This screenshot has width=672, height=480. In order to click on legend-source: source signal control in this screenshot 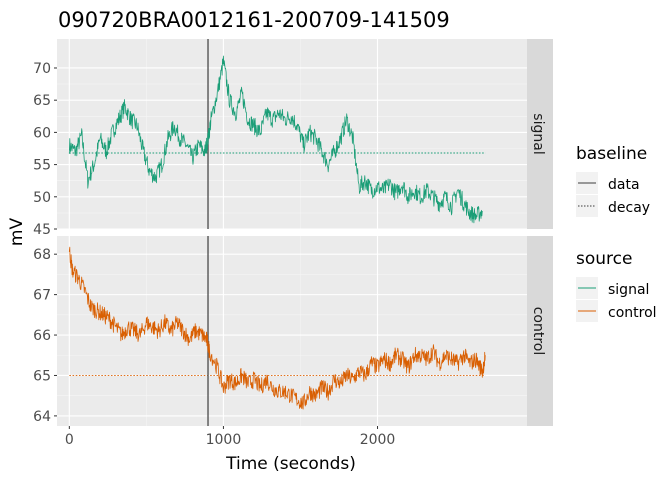, I will do `click(616, 285)`.